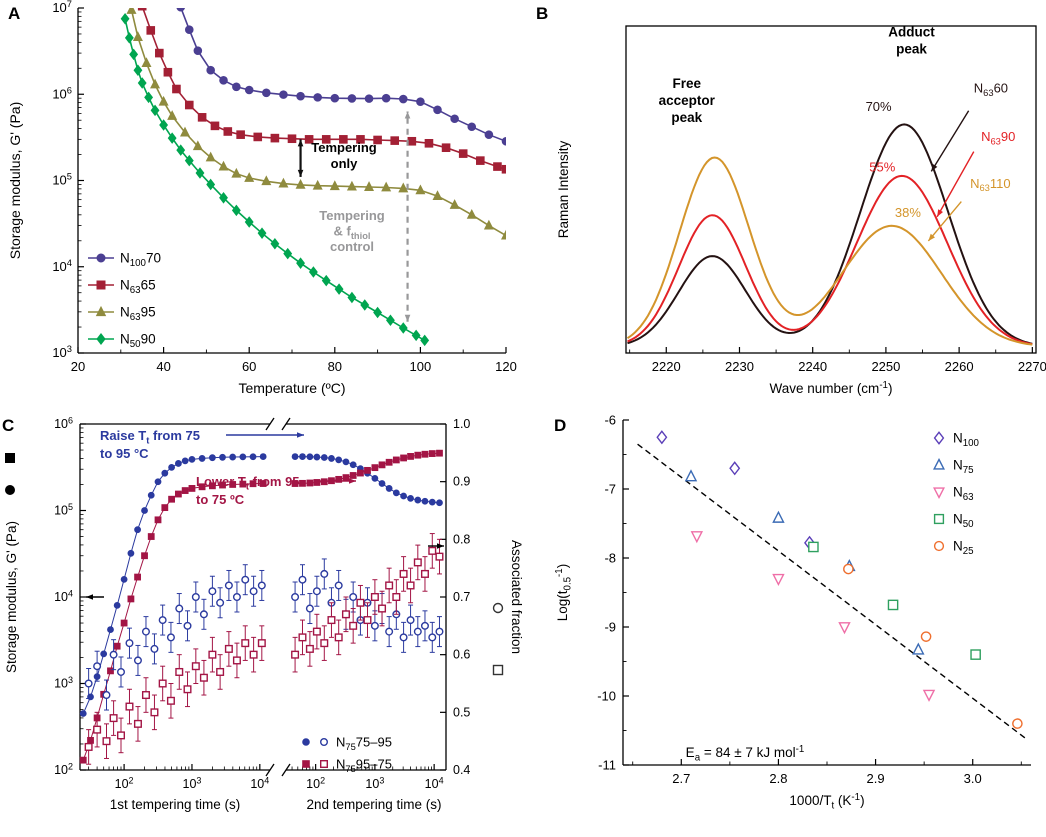  I want to click on svg-text: -11, so click(607, 765).